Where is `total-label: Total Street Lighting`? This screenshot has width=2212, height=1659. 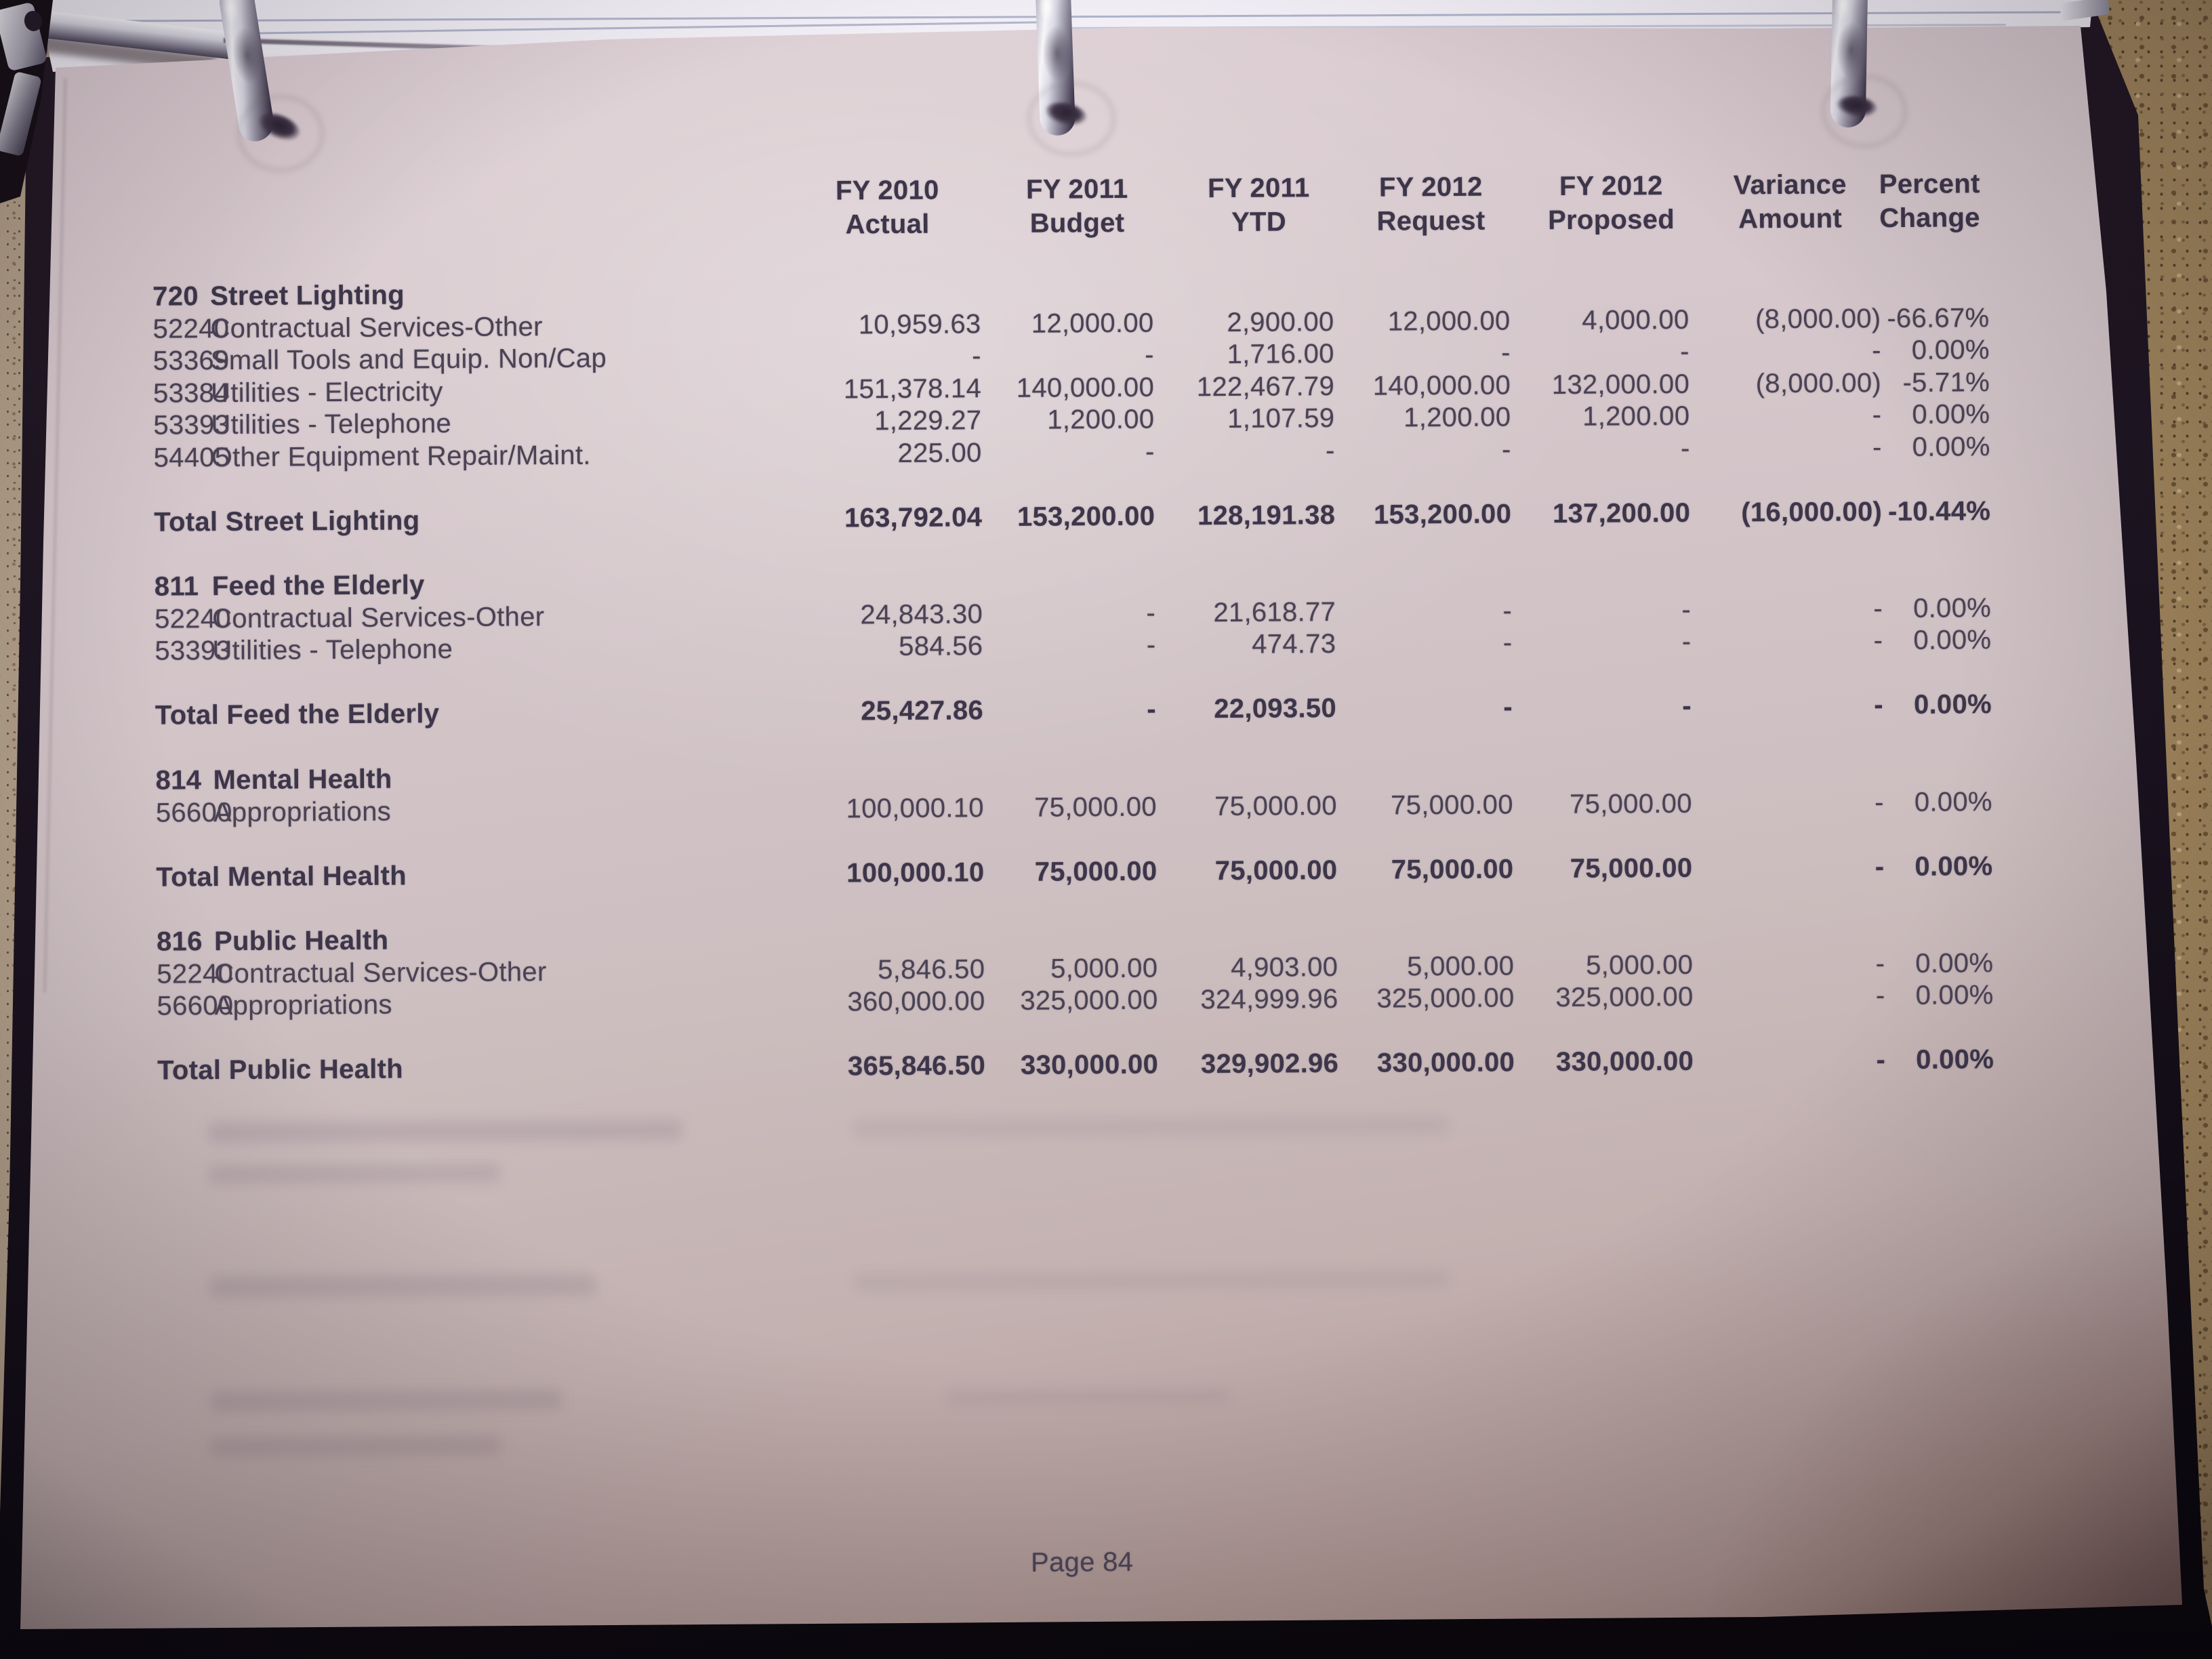 total-label: Total Street Lighting is located at coordinates (287, 521).